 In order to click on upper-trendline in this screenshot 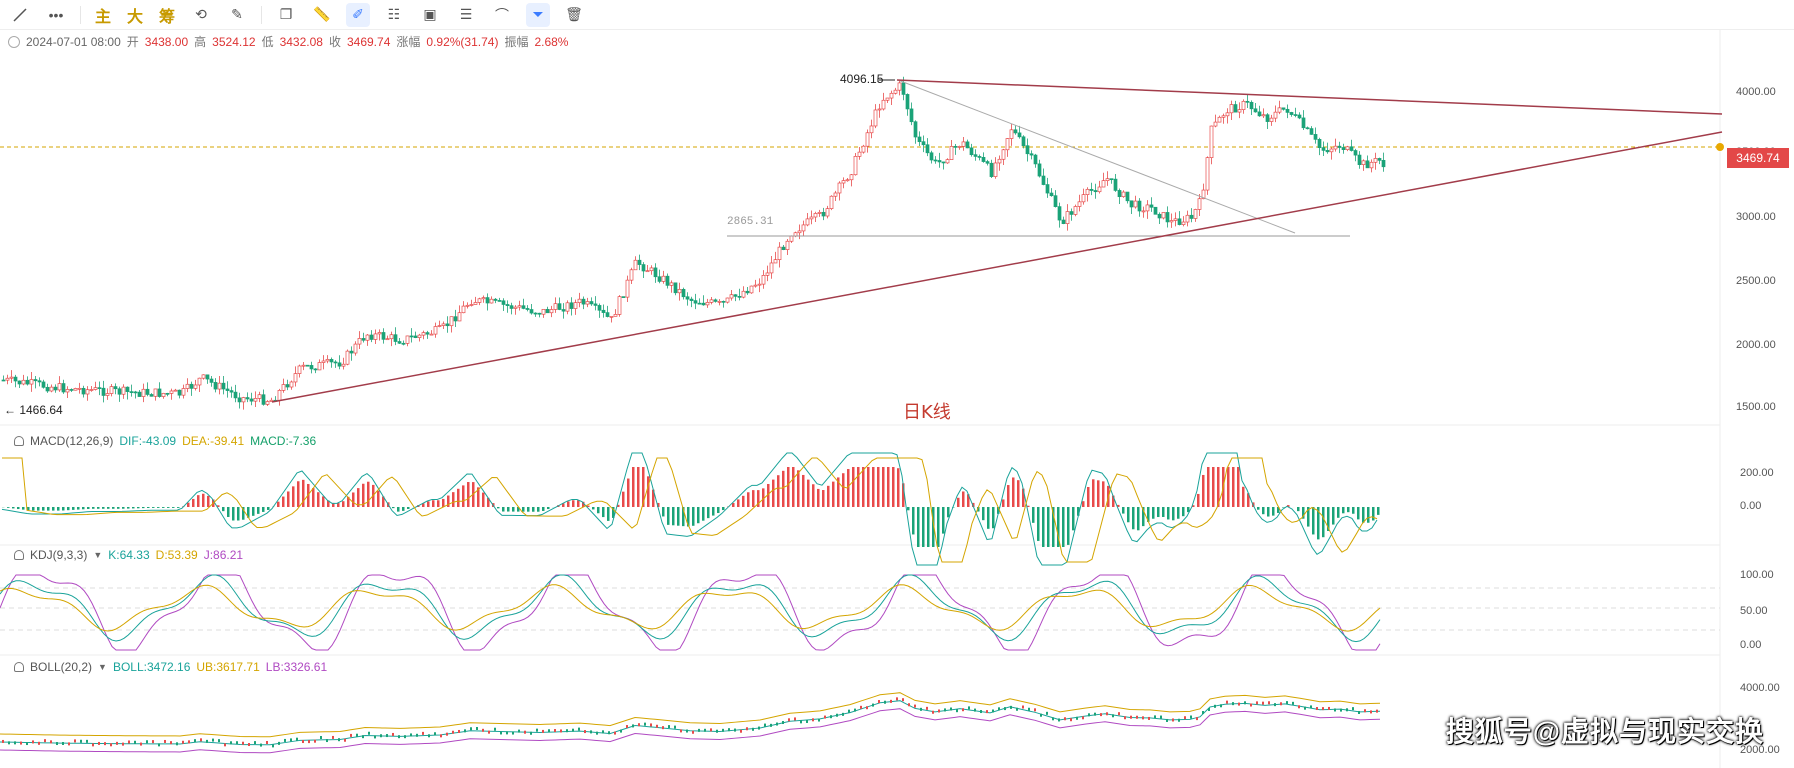, I will do `click(1309, 97)`.